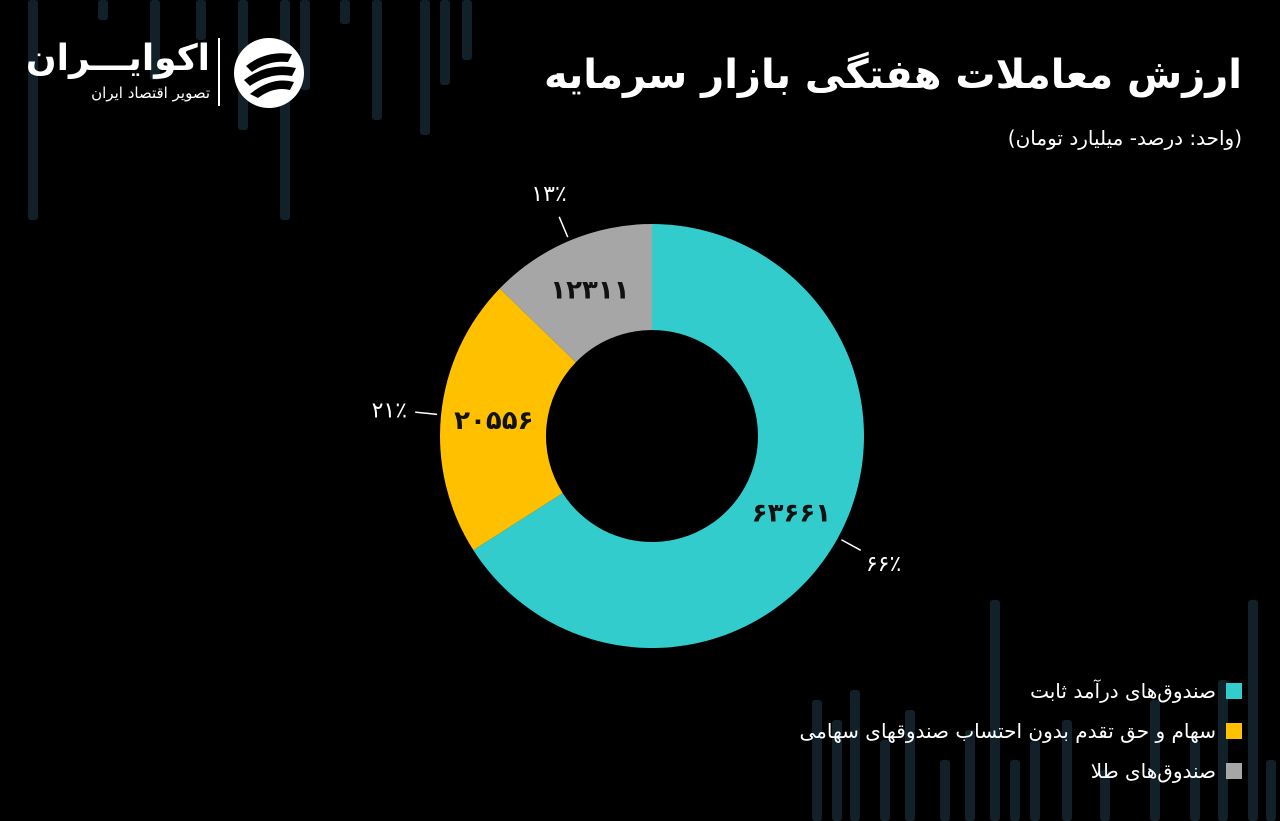 The image size is (1280, 821). What do you see at coordinates (851, 545) in the screenshot?
I see `leader-line-fixed-income` at bounding box center [851, 545].